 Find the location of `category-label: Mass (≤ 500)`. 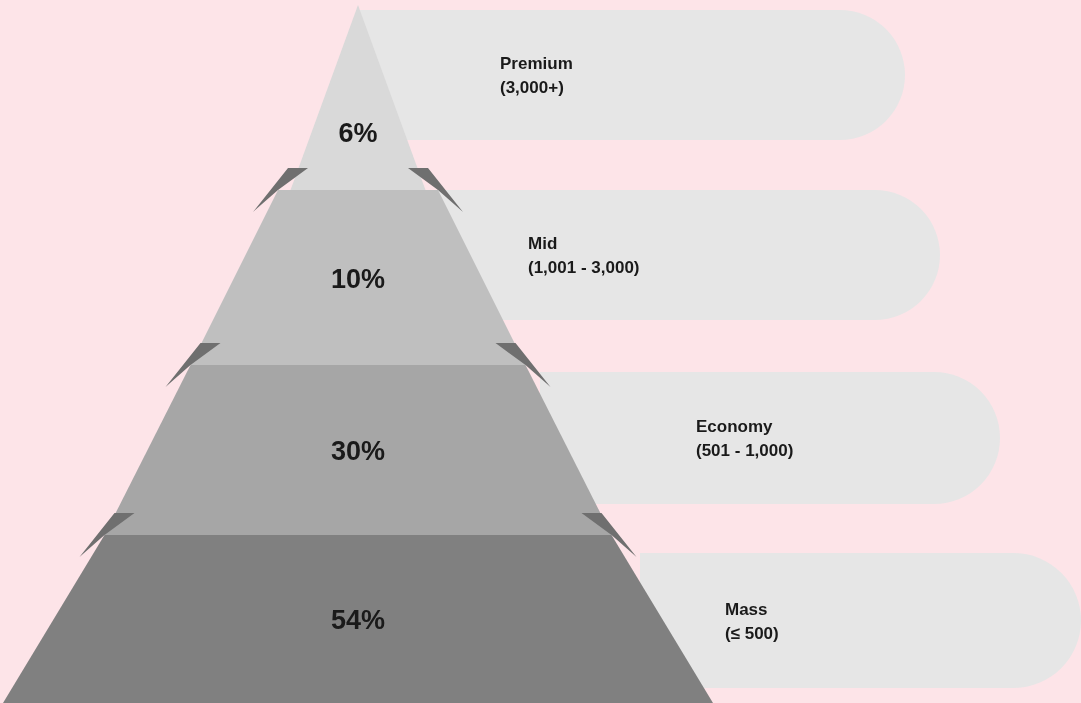

category-label: Mass (≤ 500) is located at coordinates (752, 621).